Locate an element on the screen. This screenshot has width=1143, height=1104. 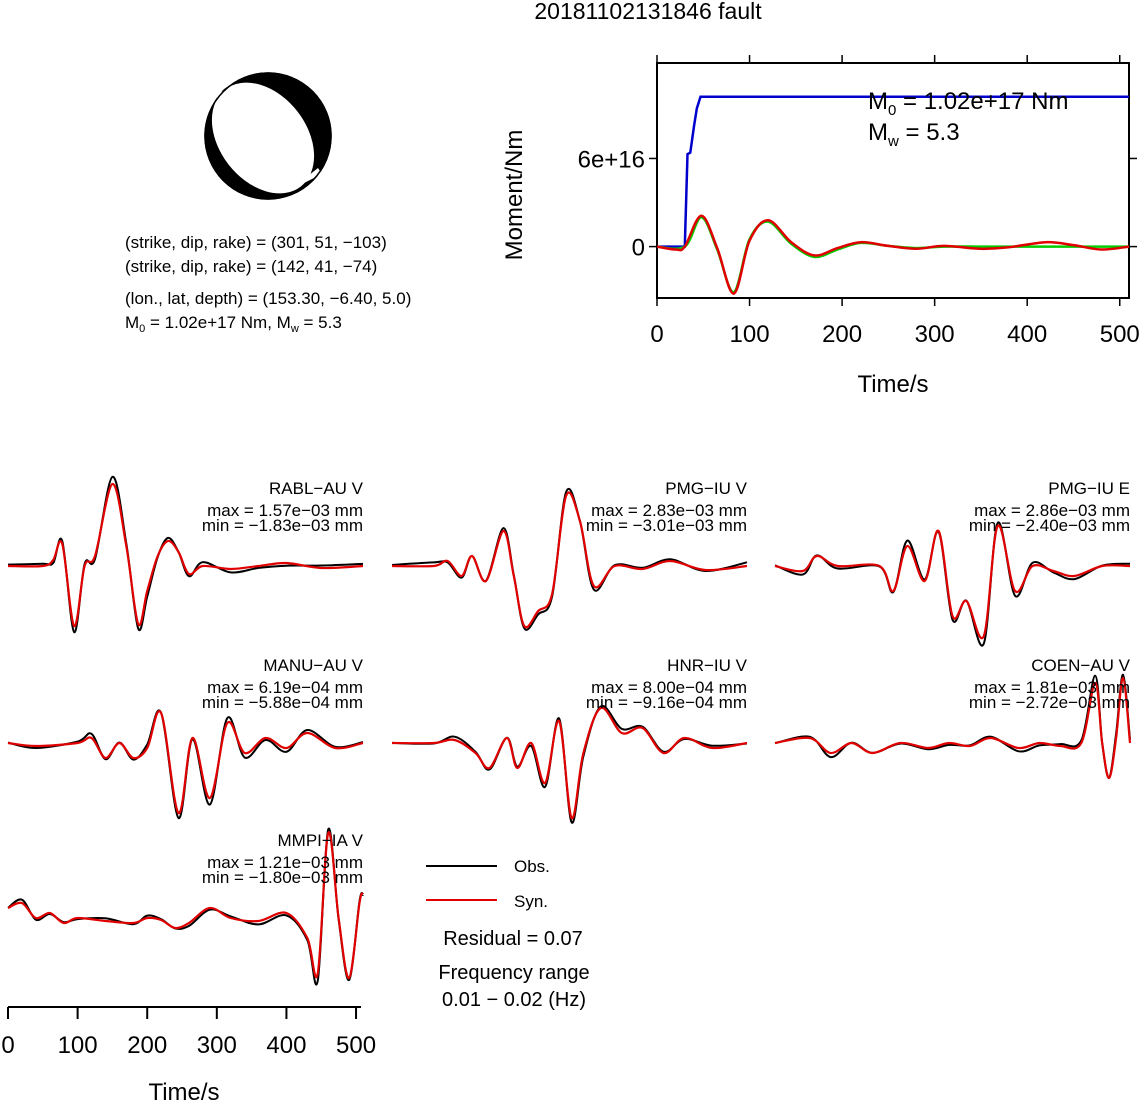
station-min: min = −1.83e−03 mm is located at coordinates (282, 525).